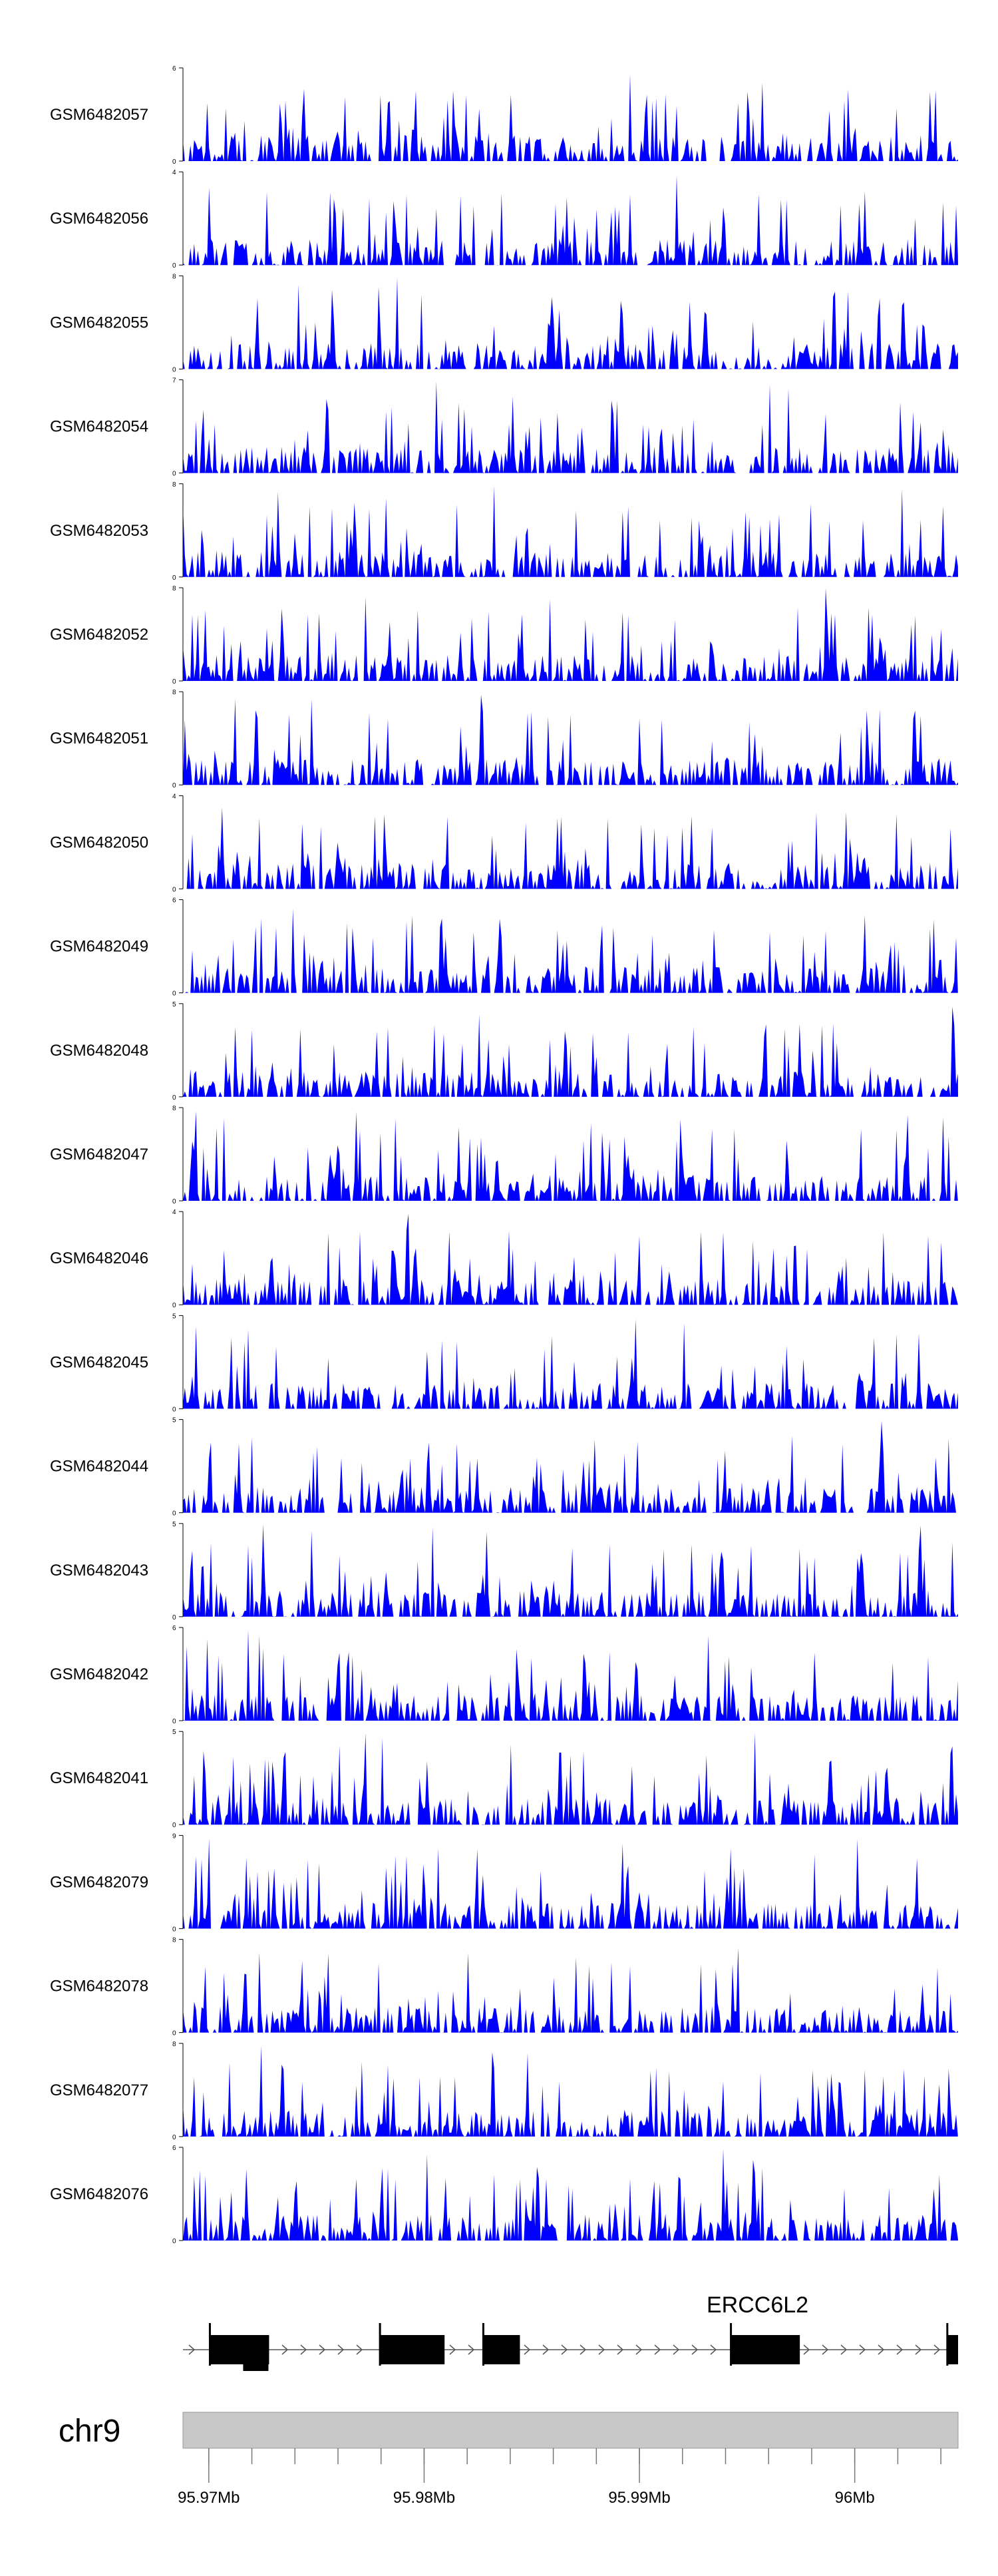 This screenshot has height=2576, width=998. I want to click on axis-tick-label: 96Mb, so click(855, 2498).